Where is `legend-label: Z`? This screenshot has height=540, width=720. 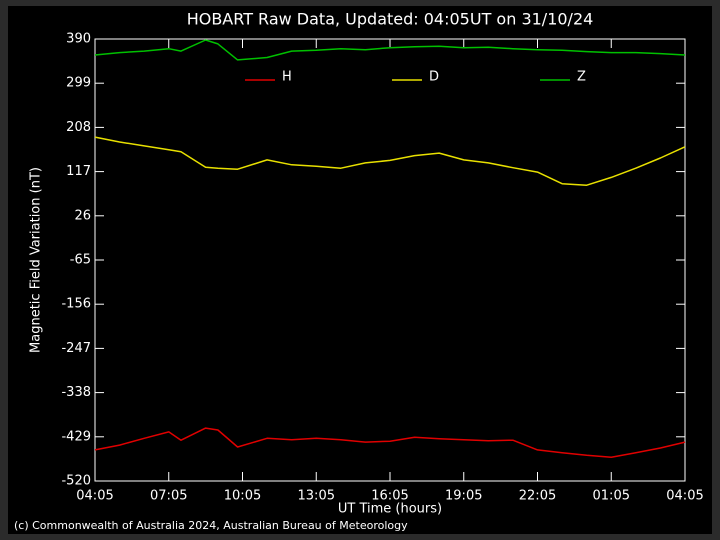 legend-label: Z is located at coordinates (581, 77).